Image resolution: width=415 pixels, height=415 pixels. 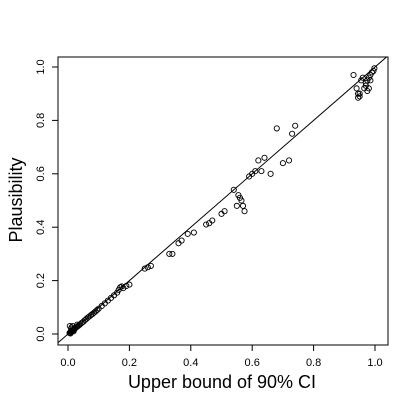 I want to click on y-tick-label: 1.0, so click(x=41, y=66).